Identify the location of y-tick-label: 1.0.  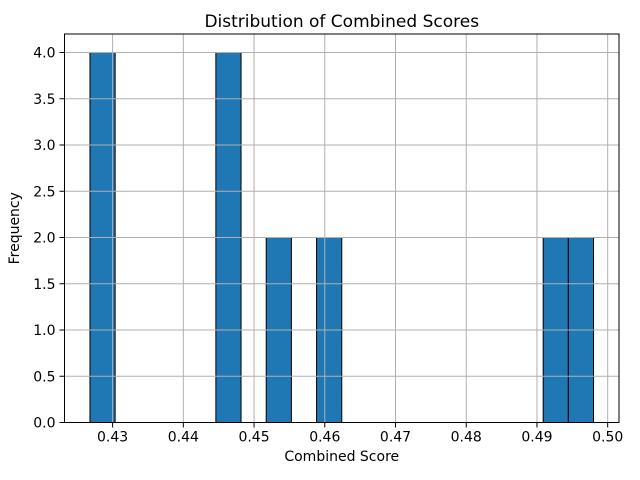
(44, 331).